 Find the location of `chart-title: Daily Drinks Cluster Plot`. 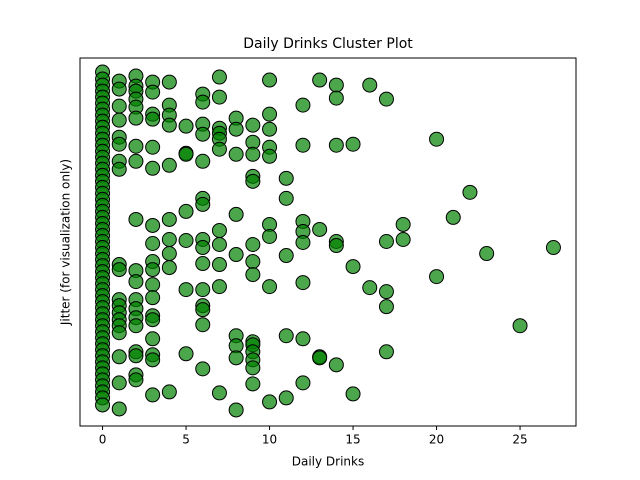

chart-title: Daily Drinks Cluster Plot is located at coordinates (328, 44).